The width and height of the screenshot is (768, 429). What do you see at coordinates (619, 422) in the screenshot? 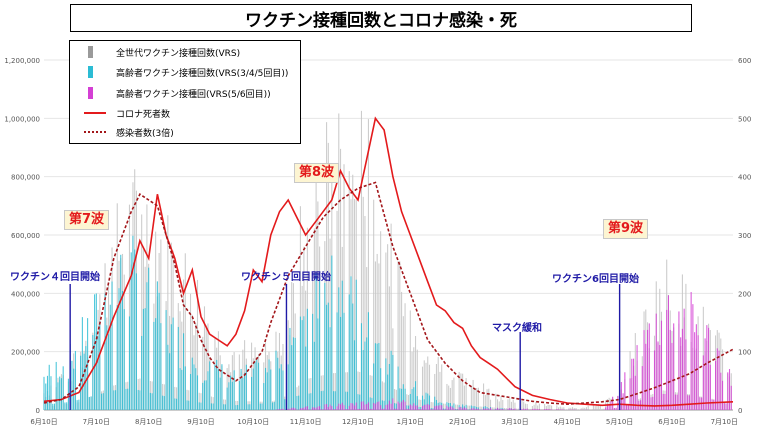
I see `x-tick-label: 5月10日` at bounding box center [619, 422].